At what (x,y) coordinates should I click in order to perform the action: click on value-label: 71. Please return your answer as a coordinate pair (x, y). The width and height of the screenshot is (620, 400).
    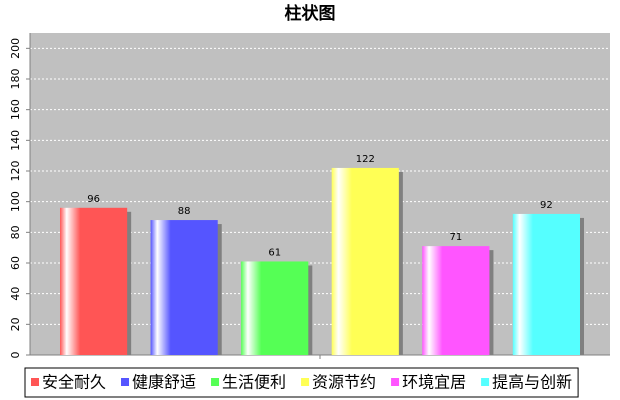
    Looking at the image, I should click on (455, 237).